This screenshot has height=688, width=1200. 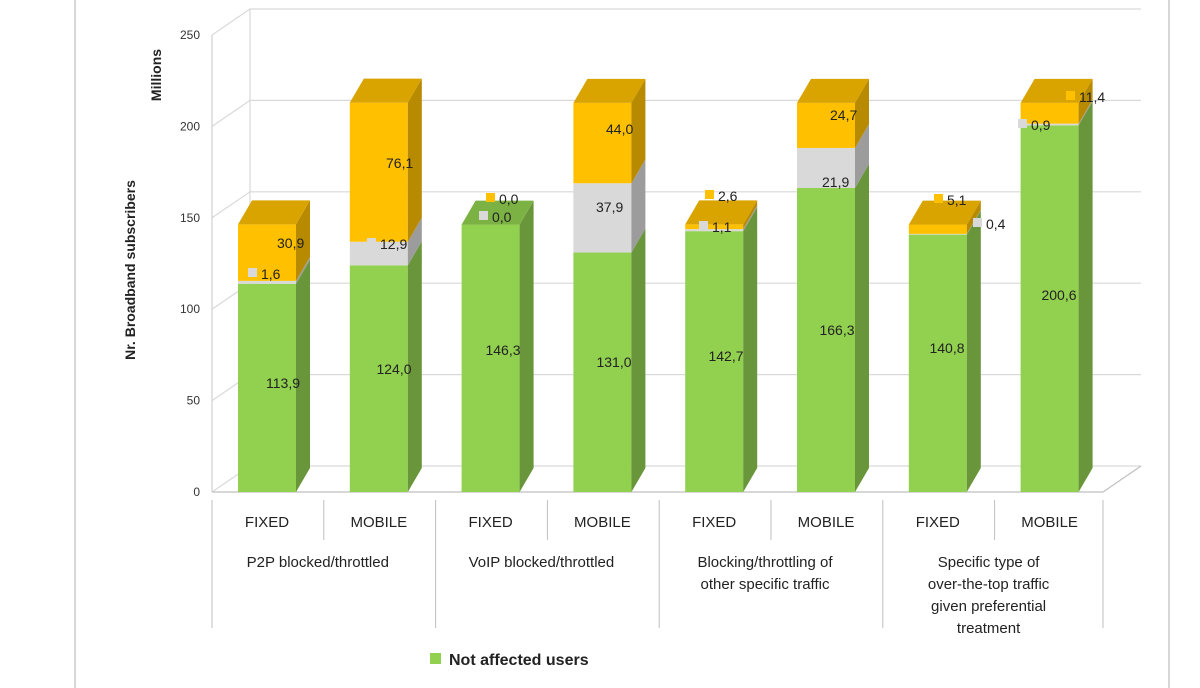 I want to click on data-label: 0,4, so click(x=996, y=224).